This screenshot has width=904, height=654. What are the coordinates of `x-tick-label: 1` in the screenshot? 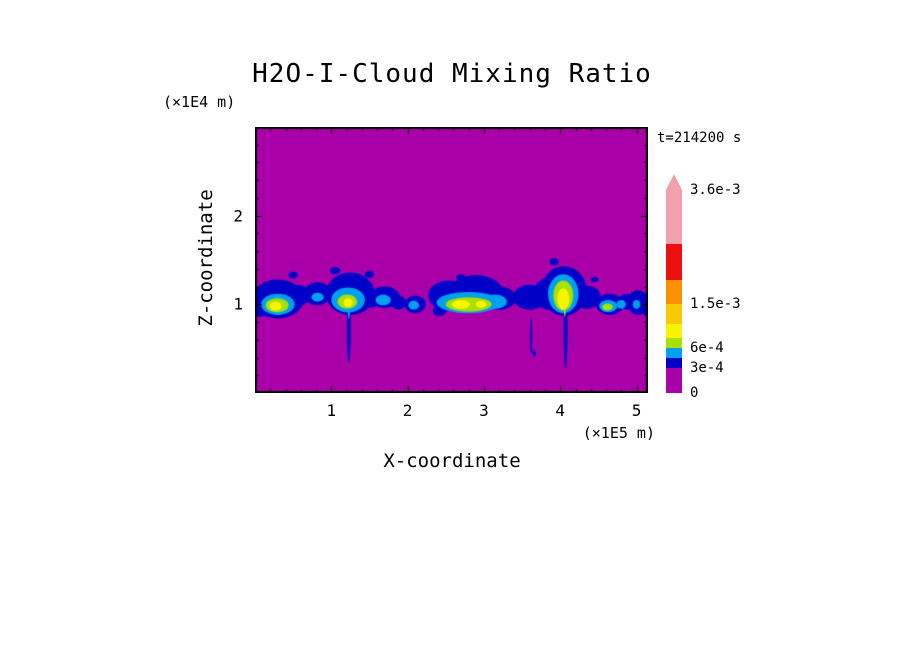 It's located at (331, 410).